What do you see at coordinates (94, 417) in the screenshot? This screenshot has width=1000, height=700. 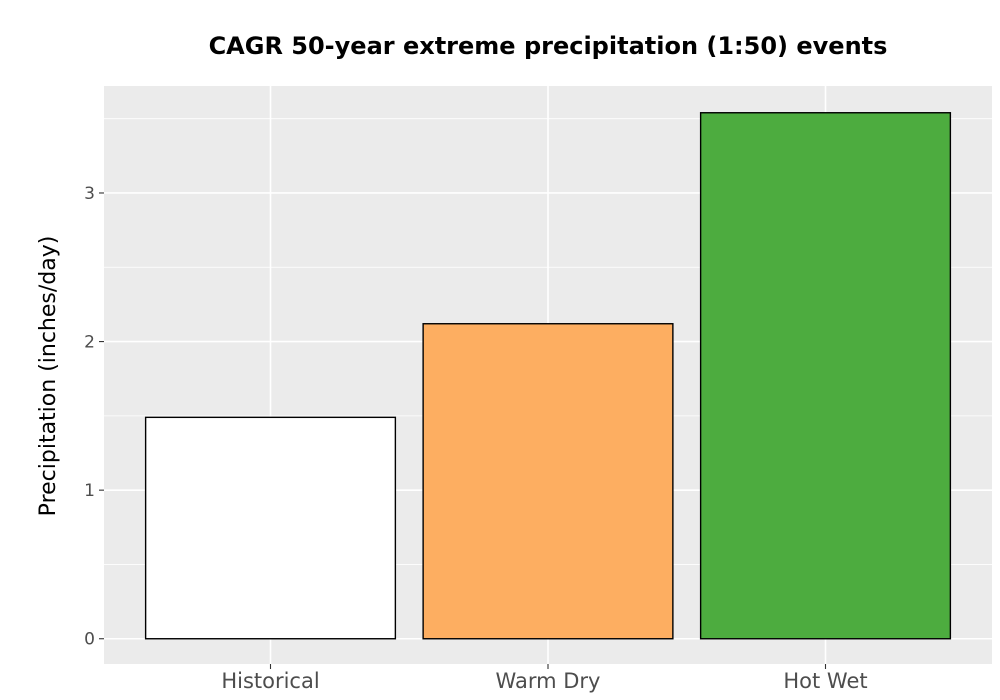 I see `y-axis-ticks: 0 1 2 3` at bounding box center [94, 417].